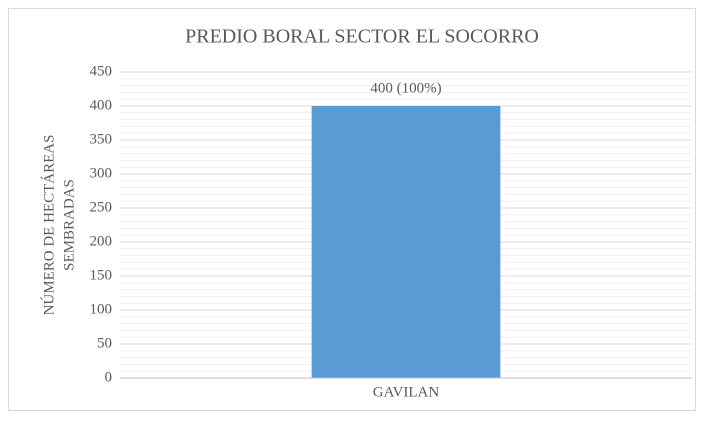 The image size is (704, 426). Describe the element at coordinates (104, 343) in the screenshot. I see `y-tick-label: 50` at that location.